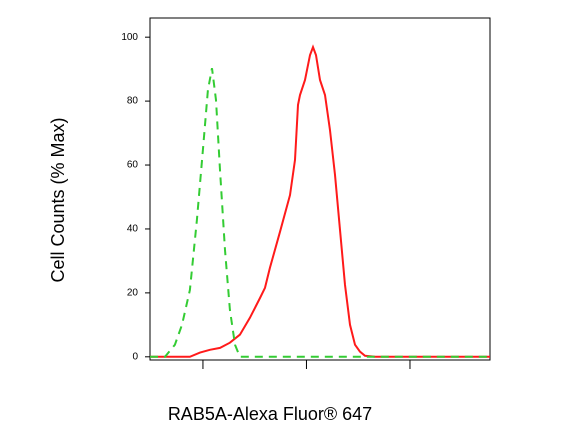 This screenshot has height=445, width=567. I want to click on y-tick-label: 80, so click(133, 101).